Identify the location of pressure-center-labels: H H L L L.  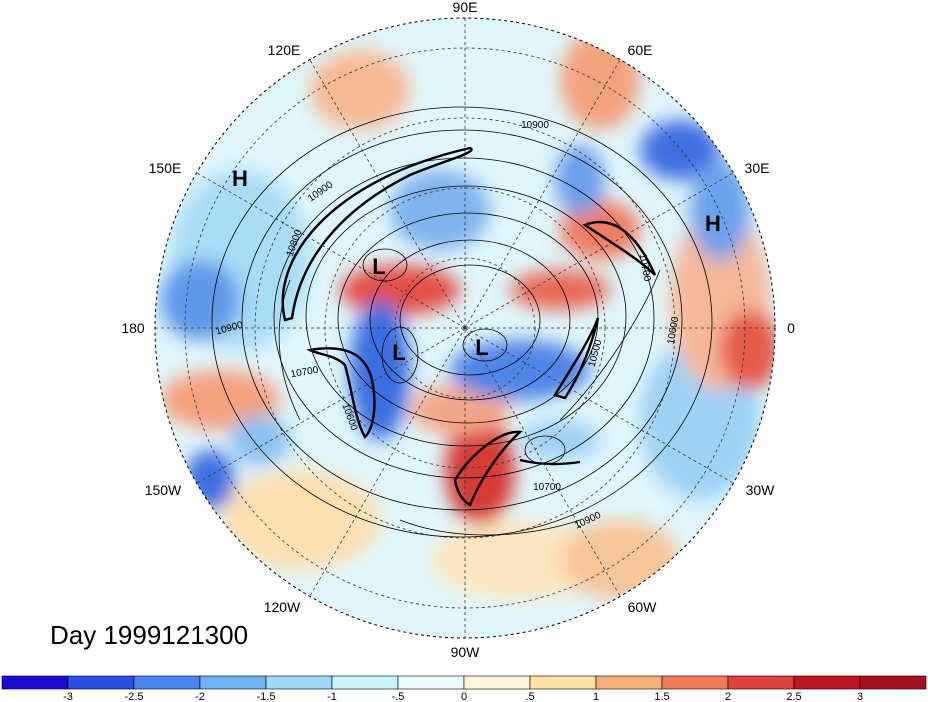
(476, 265).